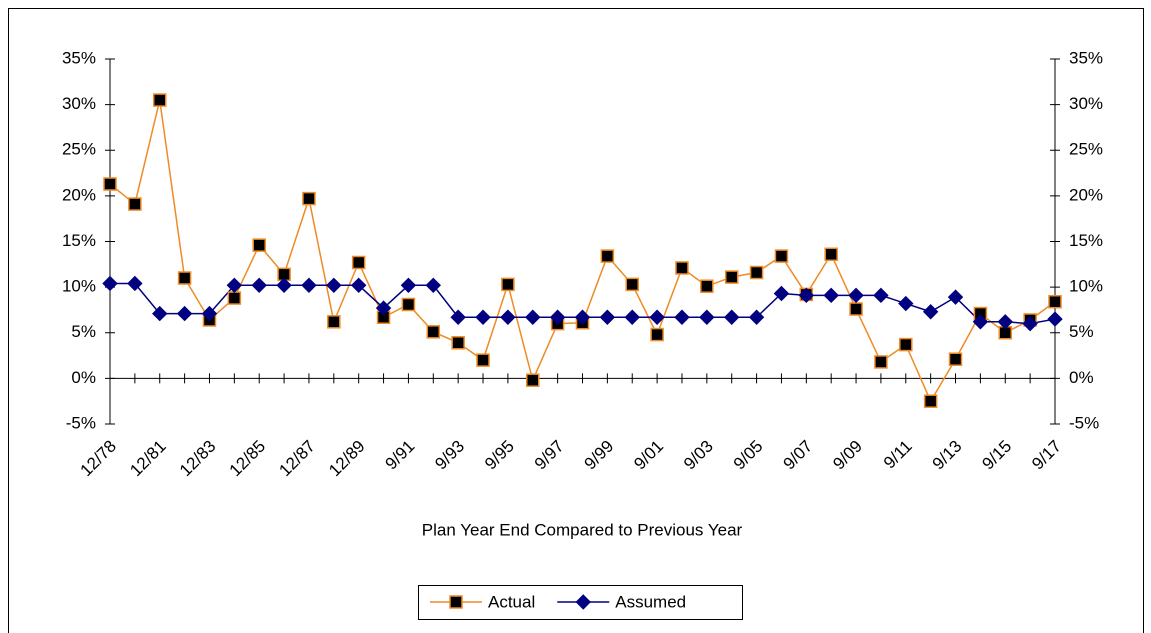 Image resolution: width=1151 pixels, height=633 pixels. I want to click on x-tick-label: 9/95, so click(499, 455).